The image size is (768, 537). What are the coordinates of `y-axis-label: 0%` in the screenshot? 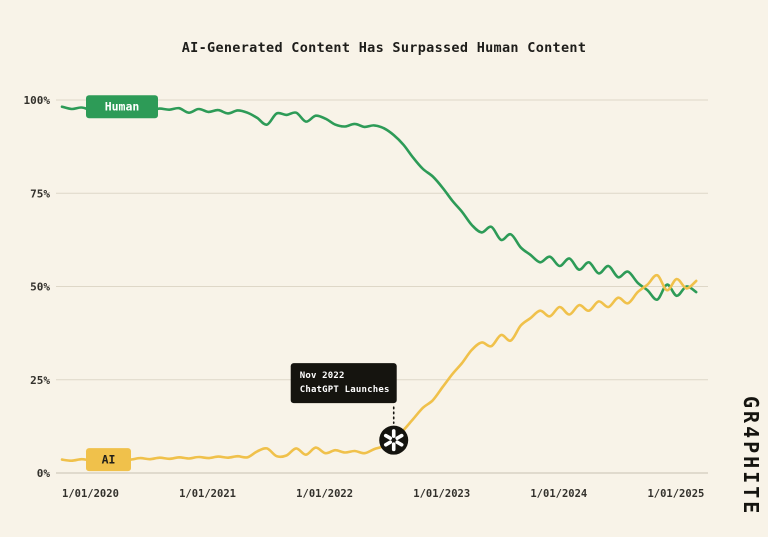 It's located at (44, 473).